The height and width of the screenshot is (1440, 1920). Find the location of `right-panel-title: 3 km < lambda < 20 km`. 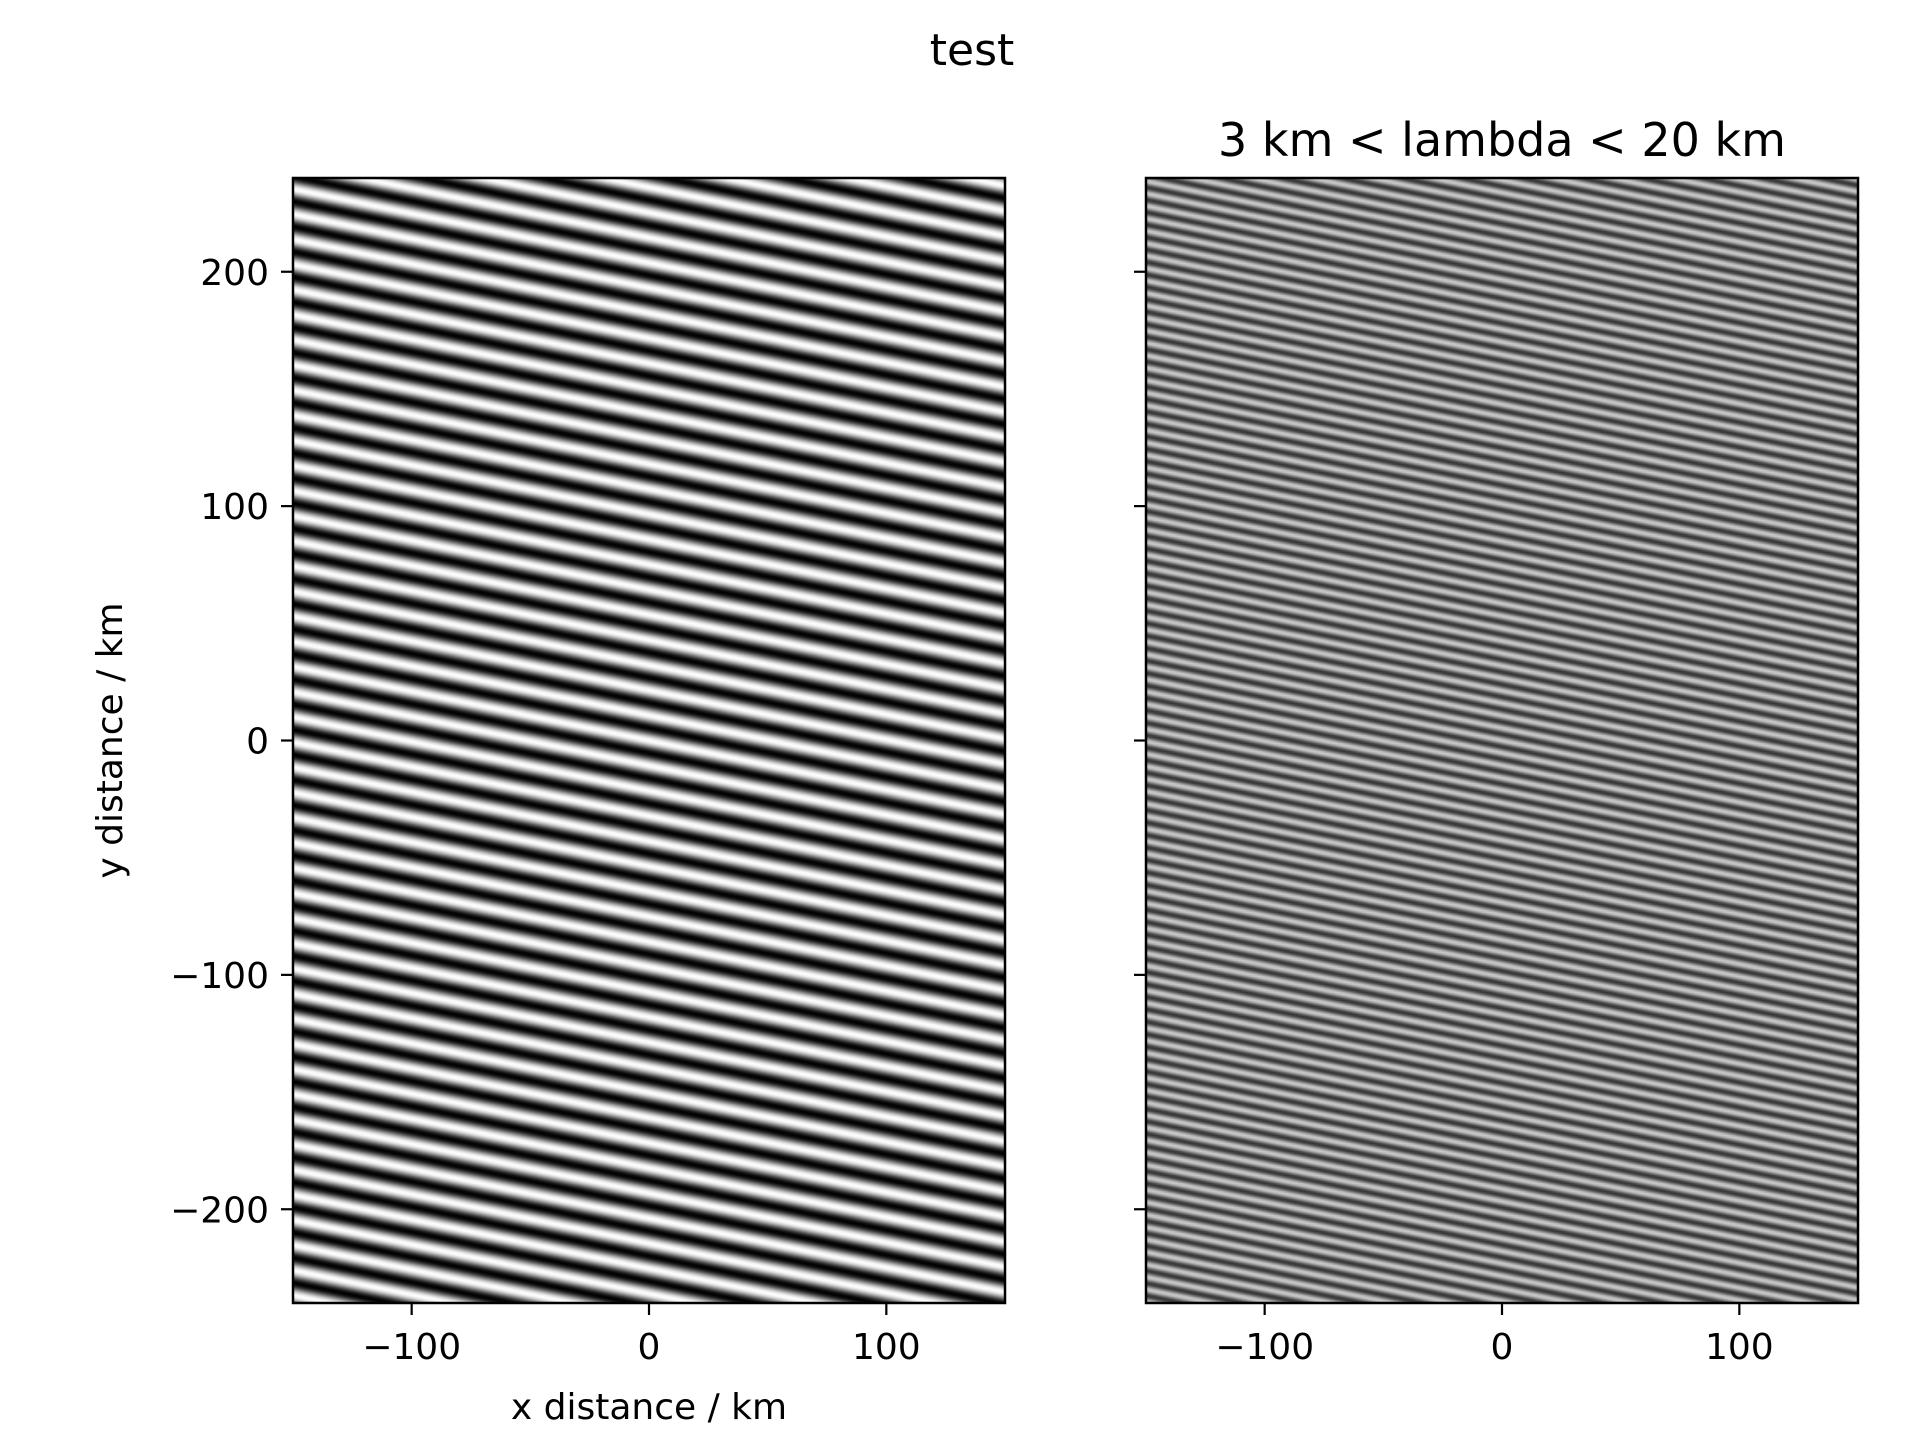

right-panel-title: 3 km < lambda < 20 km is located at coordinates (1502, 140).